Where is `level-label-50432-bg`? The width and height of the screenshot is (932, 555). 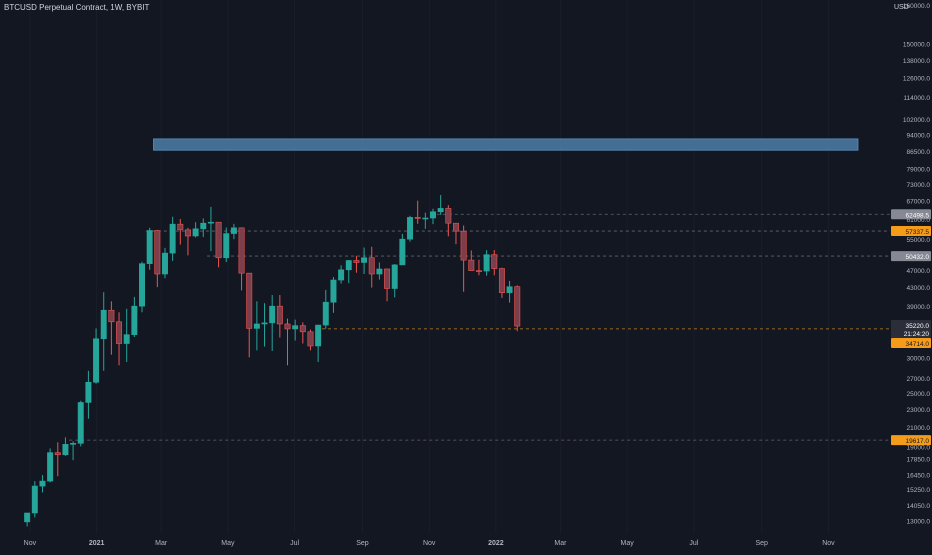
level-label-50432-bg is located at coordinates (911, 256).